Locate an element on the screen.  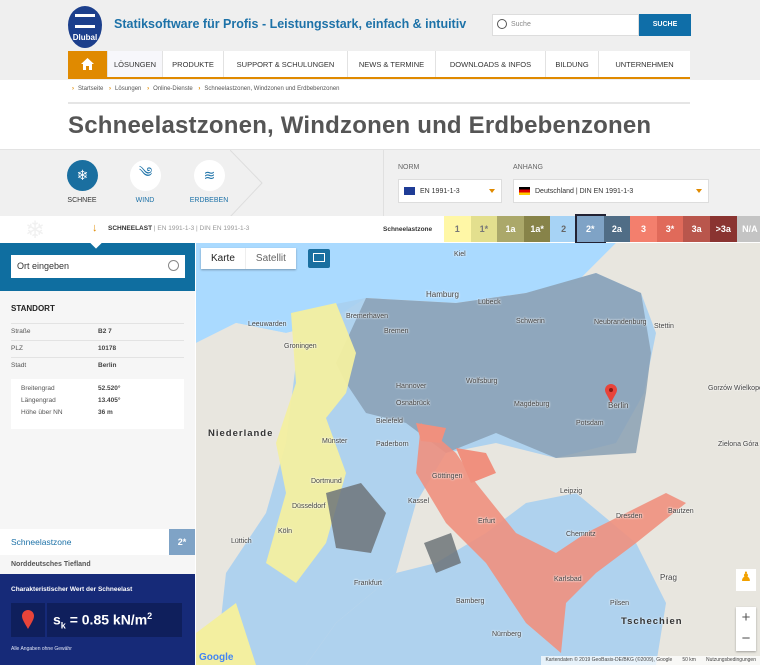
city-label: Bremen is located at coordinates (396, 331).